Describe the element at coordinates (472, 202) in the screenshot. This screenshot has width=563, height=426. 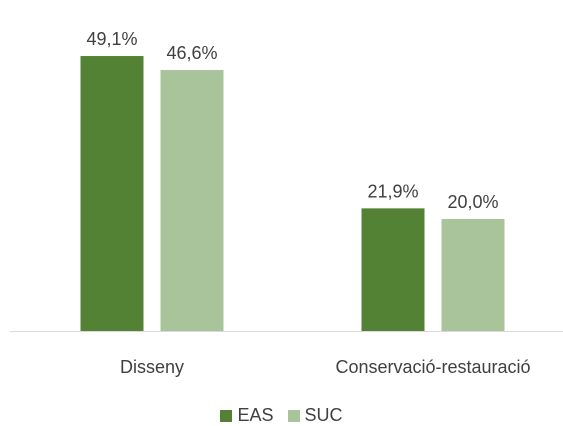
I see `data-label-suc-1: 20,0%` at that location.